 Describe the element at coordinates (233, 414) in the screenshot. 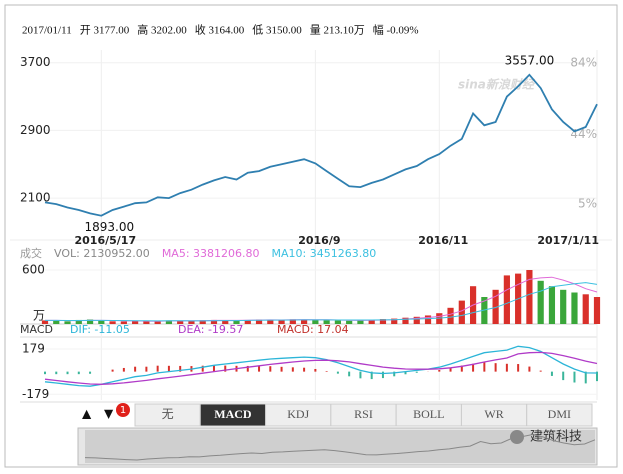

I see `tab-label: MACD` at that location.